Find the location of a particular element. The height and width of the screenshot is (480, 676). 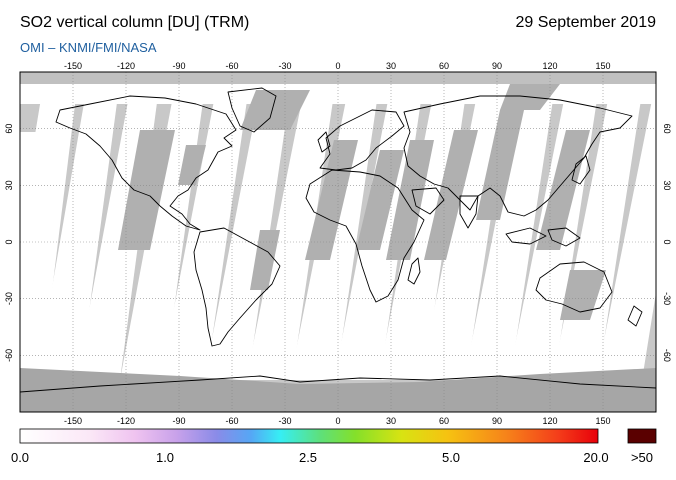

map-title: SO2 vertical column [DU] (TRM) is located at coordinates (135, 22).